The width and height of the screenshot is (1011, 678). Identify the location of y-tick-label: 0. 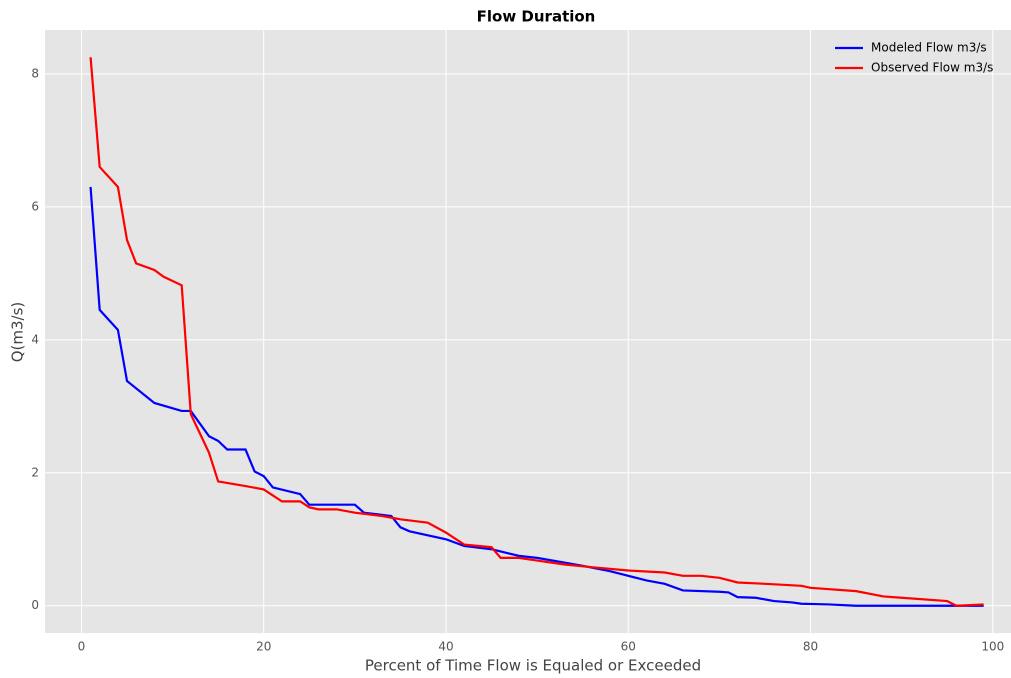
(35, 605).